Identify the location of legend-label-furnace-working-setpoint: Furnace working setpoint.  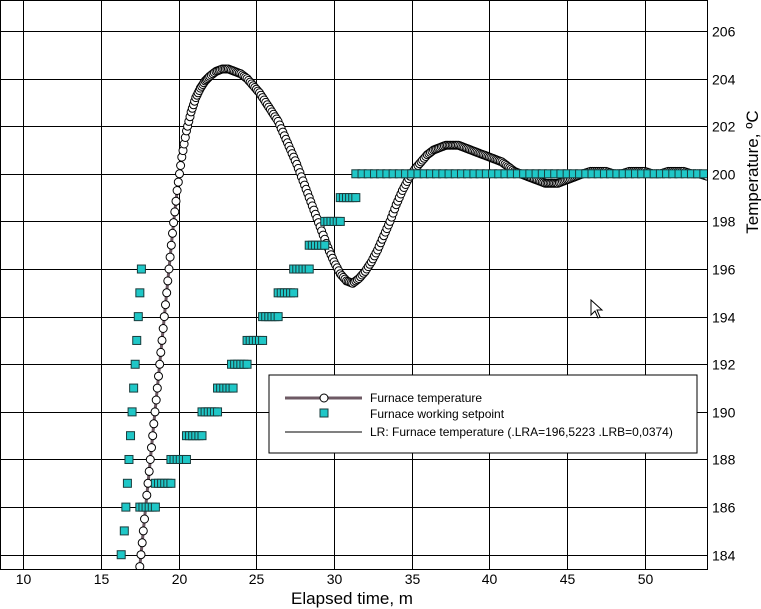
(437, 414).